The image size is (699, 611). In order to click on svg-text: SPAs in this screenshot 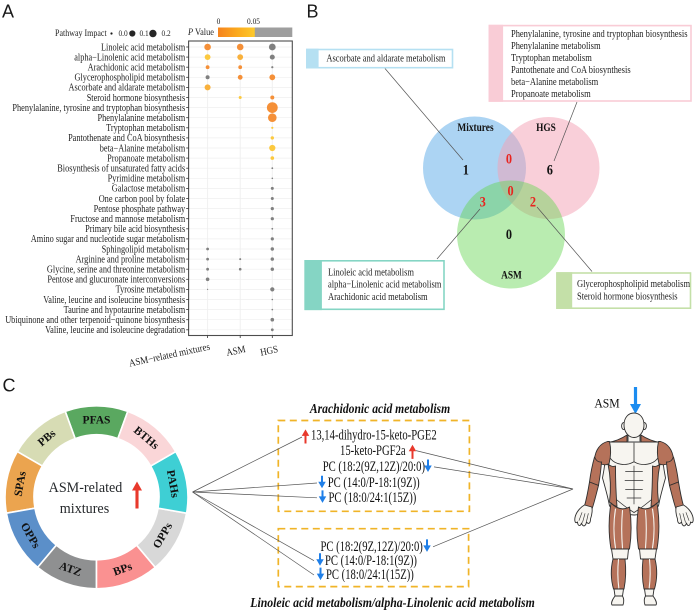, I will do `click(21, 484)`.